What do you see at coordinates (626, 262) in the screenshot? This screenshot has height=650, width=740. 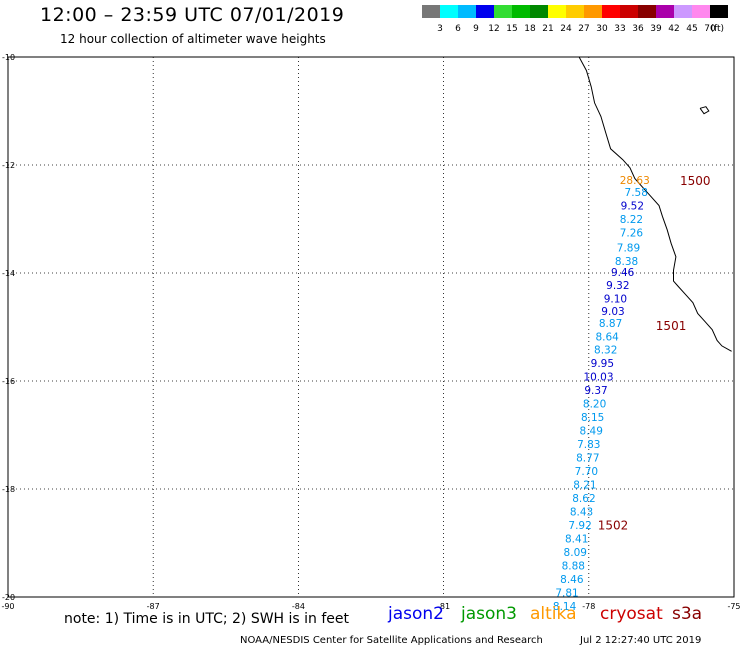 I see `wave-height-value: 8.38` at bounding box center [626, 262].